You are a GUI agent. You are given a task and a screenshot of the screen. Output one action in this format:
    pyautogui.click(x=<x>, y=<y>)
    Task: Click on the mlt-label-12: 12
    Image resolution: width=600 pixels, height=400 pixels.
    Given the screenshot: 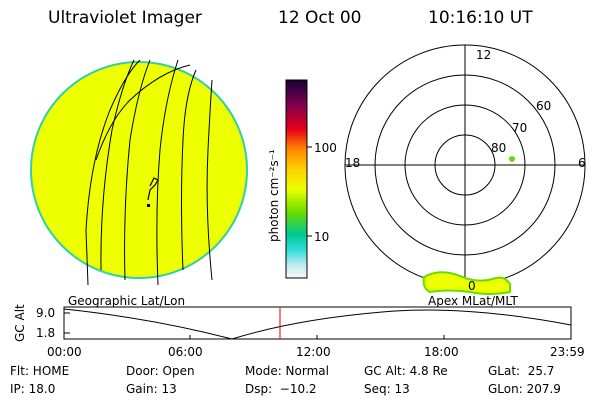 What is the action you would take?
    pyautogui.click(x=484, y=55)
    